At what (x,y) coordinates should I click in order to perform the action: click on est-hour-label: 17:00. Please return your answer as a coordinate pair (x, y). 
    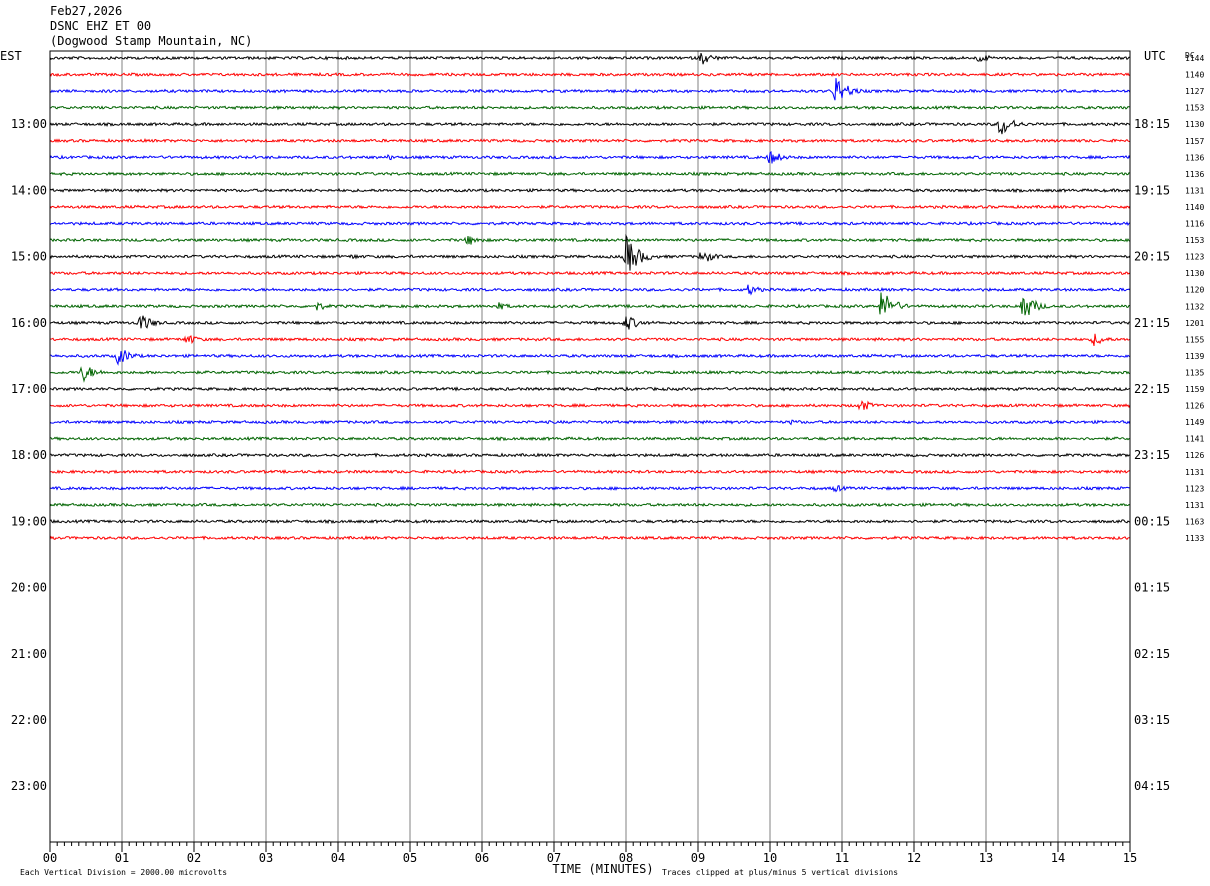
    Looking at the image, I should click on (29, 389).